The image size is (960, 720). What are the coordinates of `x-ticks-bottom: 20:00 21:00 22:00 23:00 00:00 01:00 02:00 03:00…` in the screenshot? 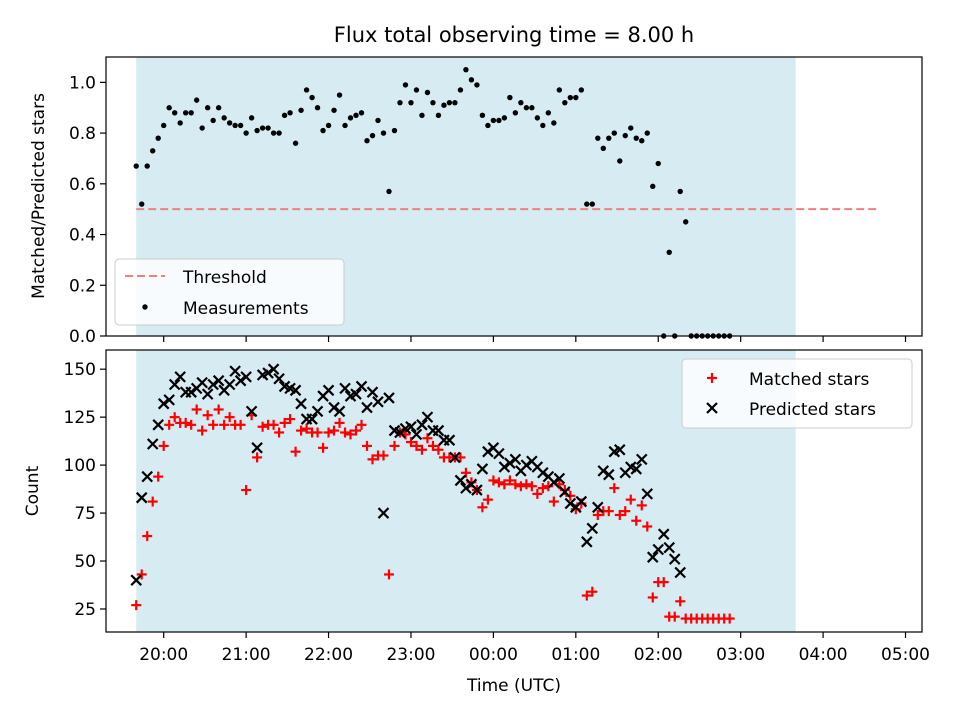 It's located at (534, 648).